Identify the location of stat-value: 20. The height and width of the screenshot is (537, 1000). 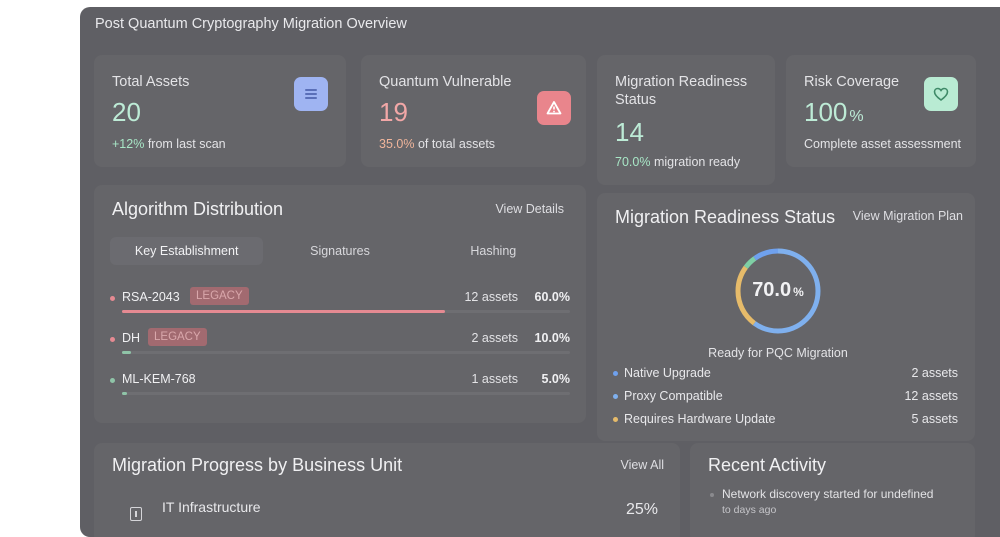
(126, 112).